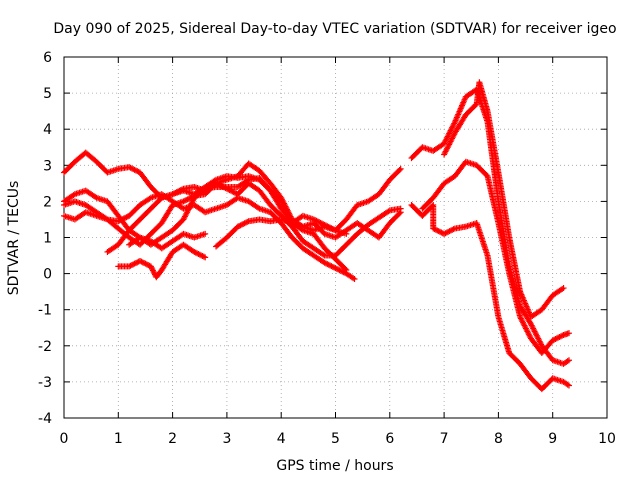  Describe the element at coordinates (552, 439) in the screenshot. I see `x-tick-label: 9` at that location.